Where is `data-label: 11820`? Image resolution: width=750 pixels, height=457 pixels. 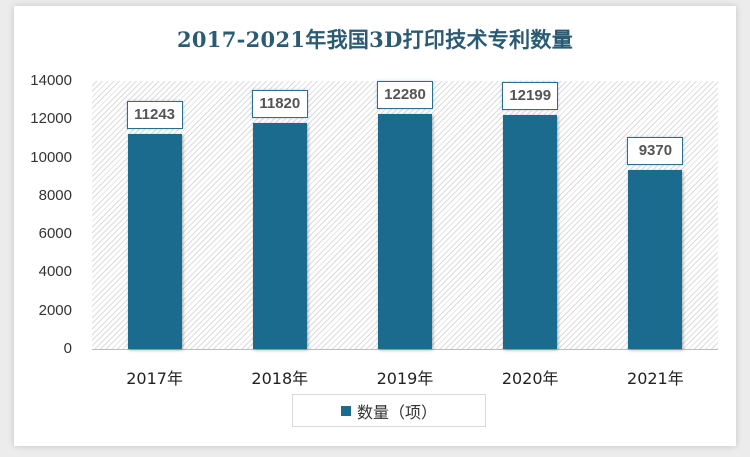
data-label: 11820 is located at coordinates (279, 103).